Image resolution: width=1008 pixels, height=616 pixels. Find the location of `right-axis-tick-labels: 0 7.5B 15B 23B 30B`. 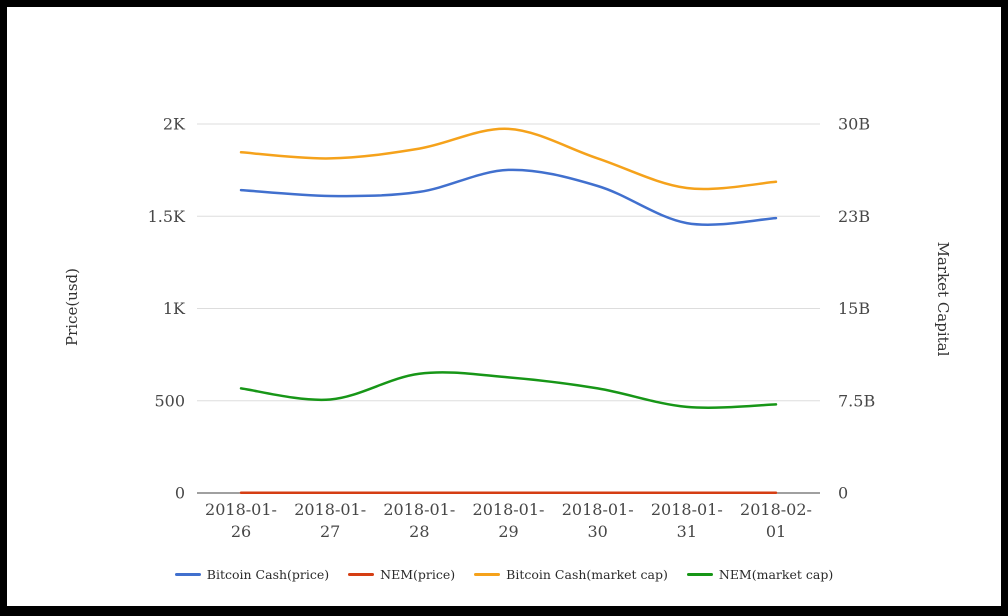

right-axis-tick-labels: 0 7.5B 15B 23B 30B is located at coordinates (856, 309).